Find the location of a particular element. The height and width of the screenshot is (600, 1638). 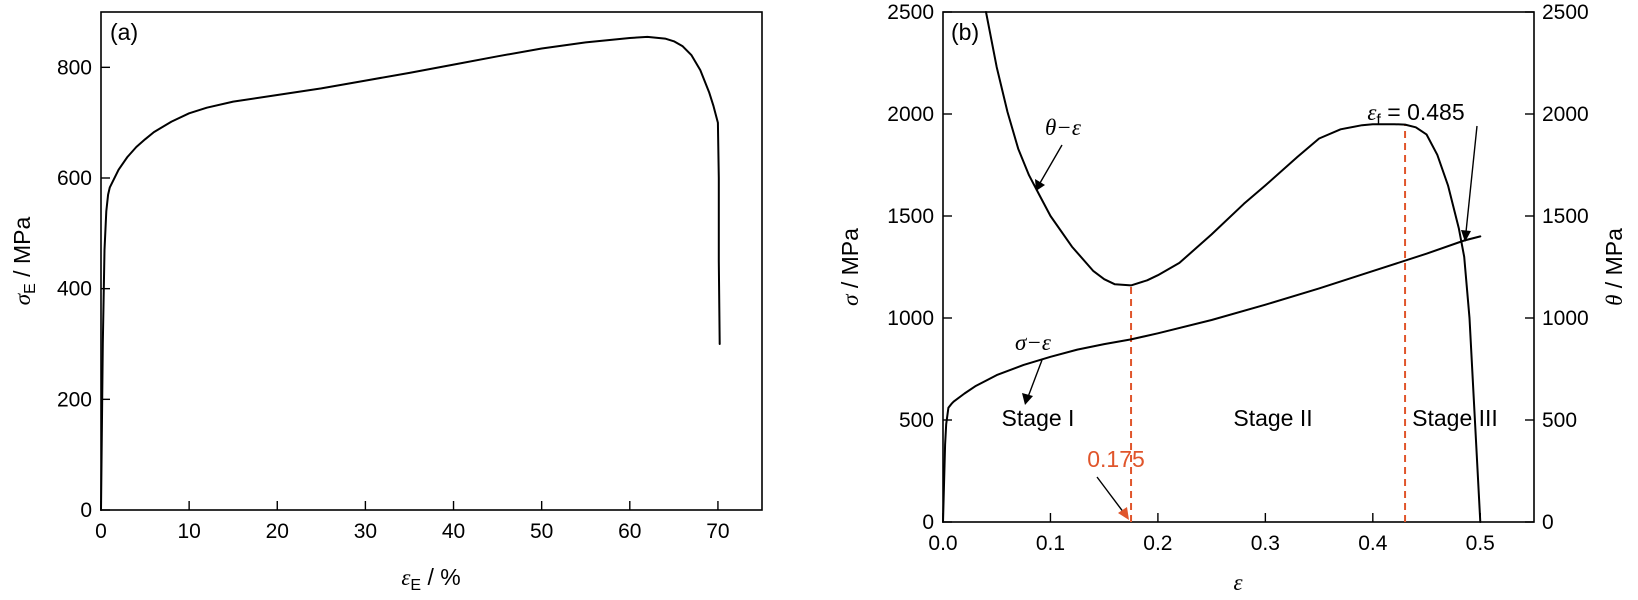

panel-a-y-subscript: E is located at coordinates (30, 288).